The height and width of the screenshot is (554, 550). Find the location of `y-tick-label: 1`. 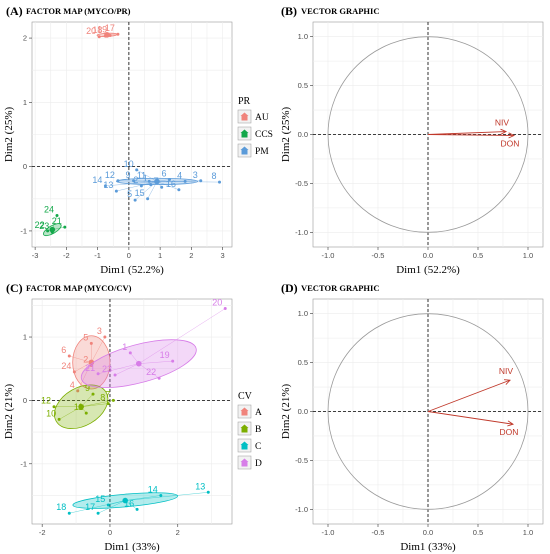

y-tick-label: 1 is located at coordinates (25, 337).